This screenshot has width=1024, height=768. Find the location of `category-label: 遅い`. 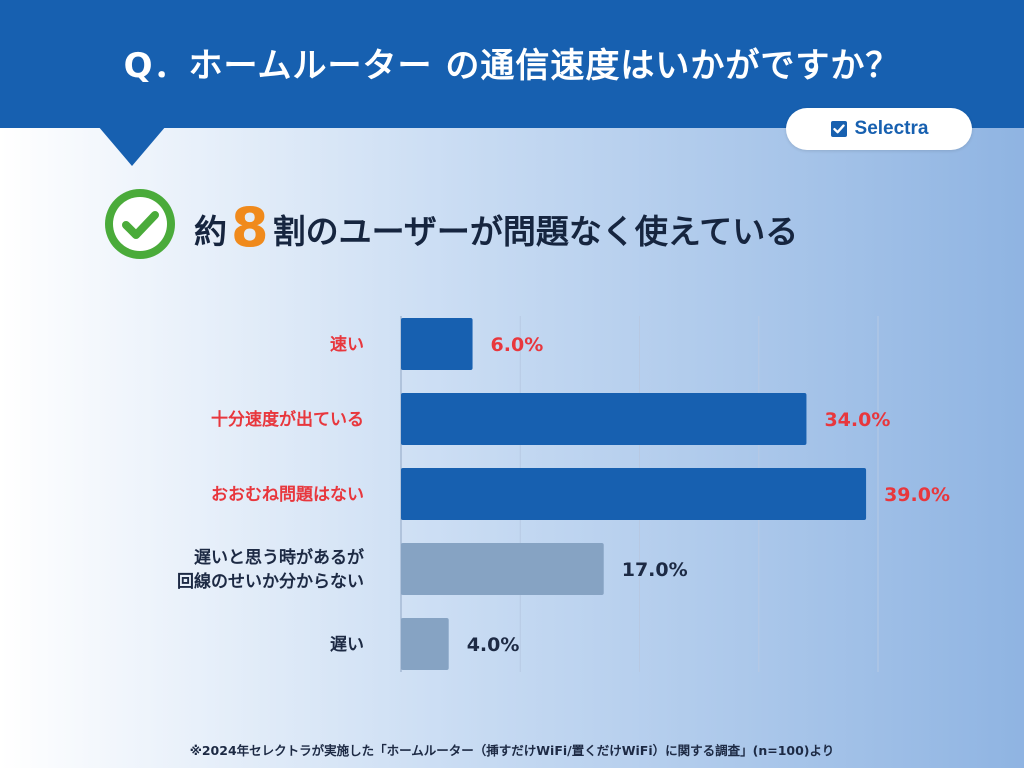

category-label: 遅い is located at coordinates (347, 645).